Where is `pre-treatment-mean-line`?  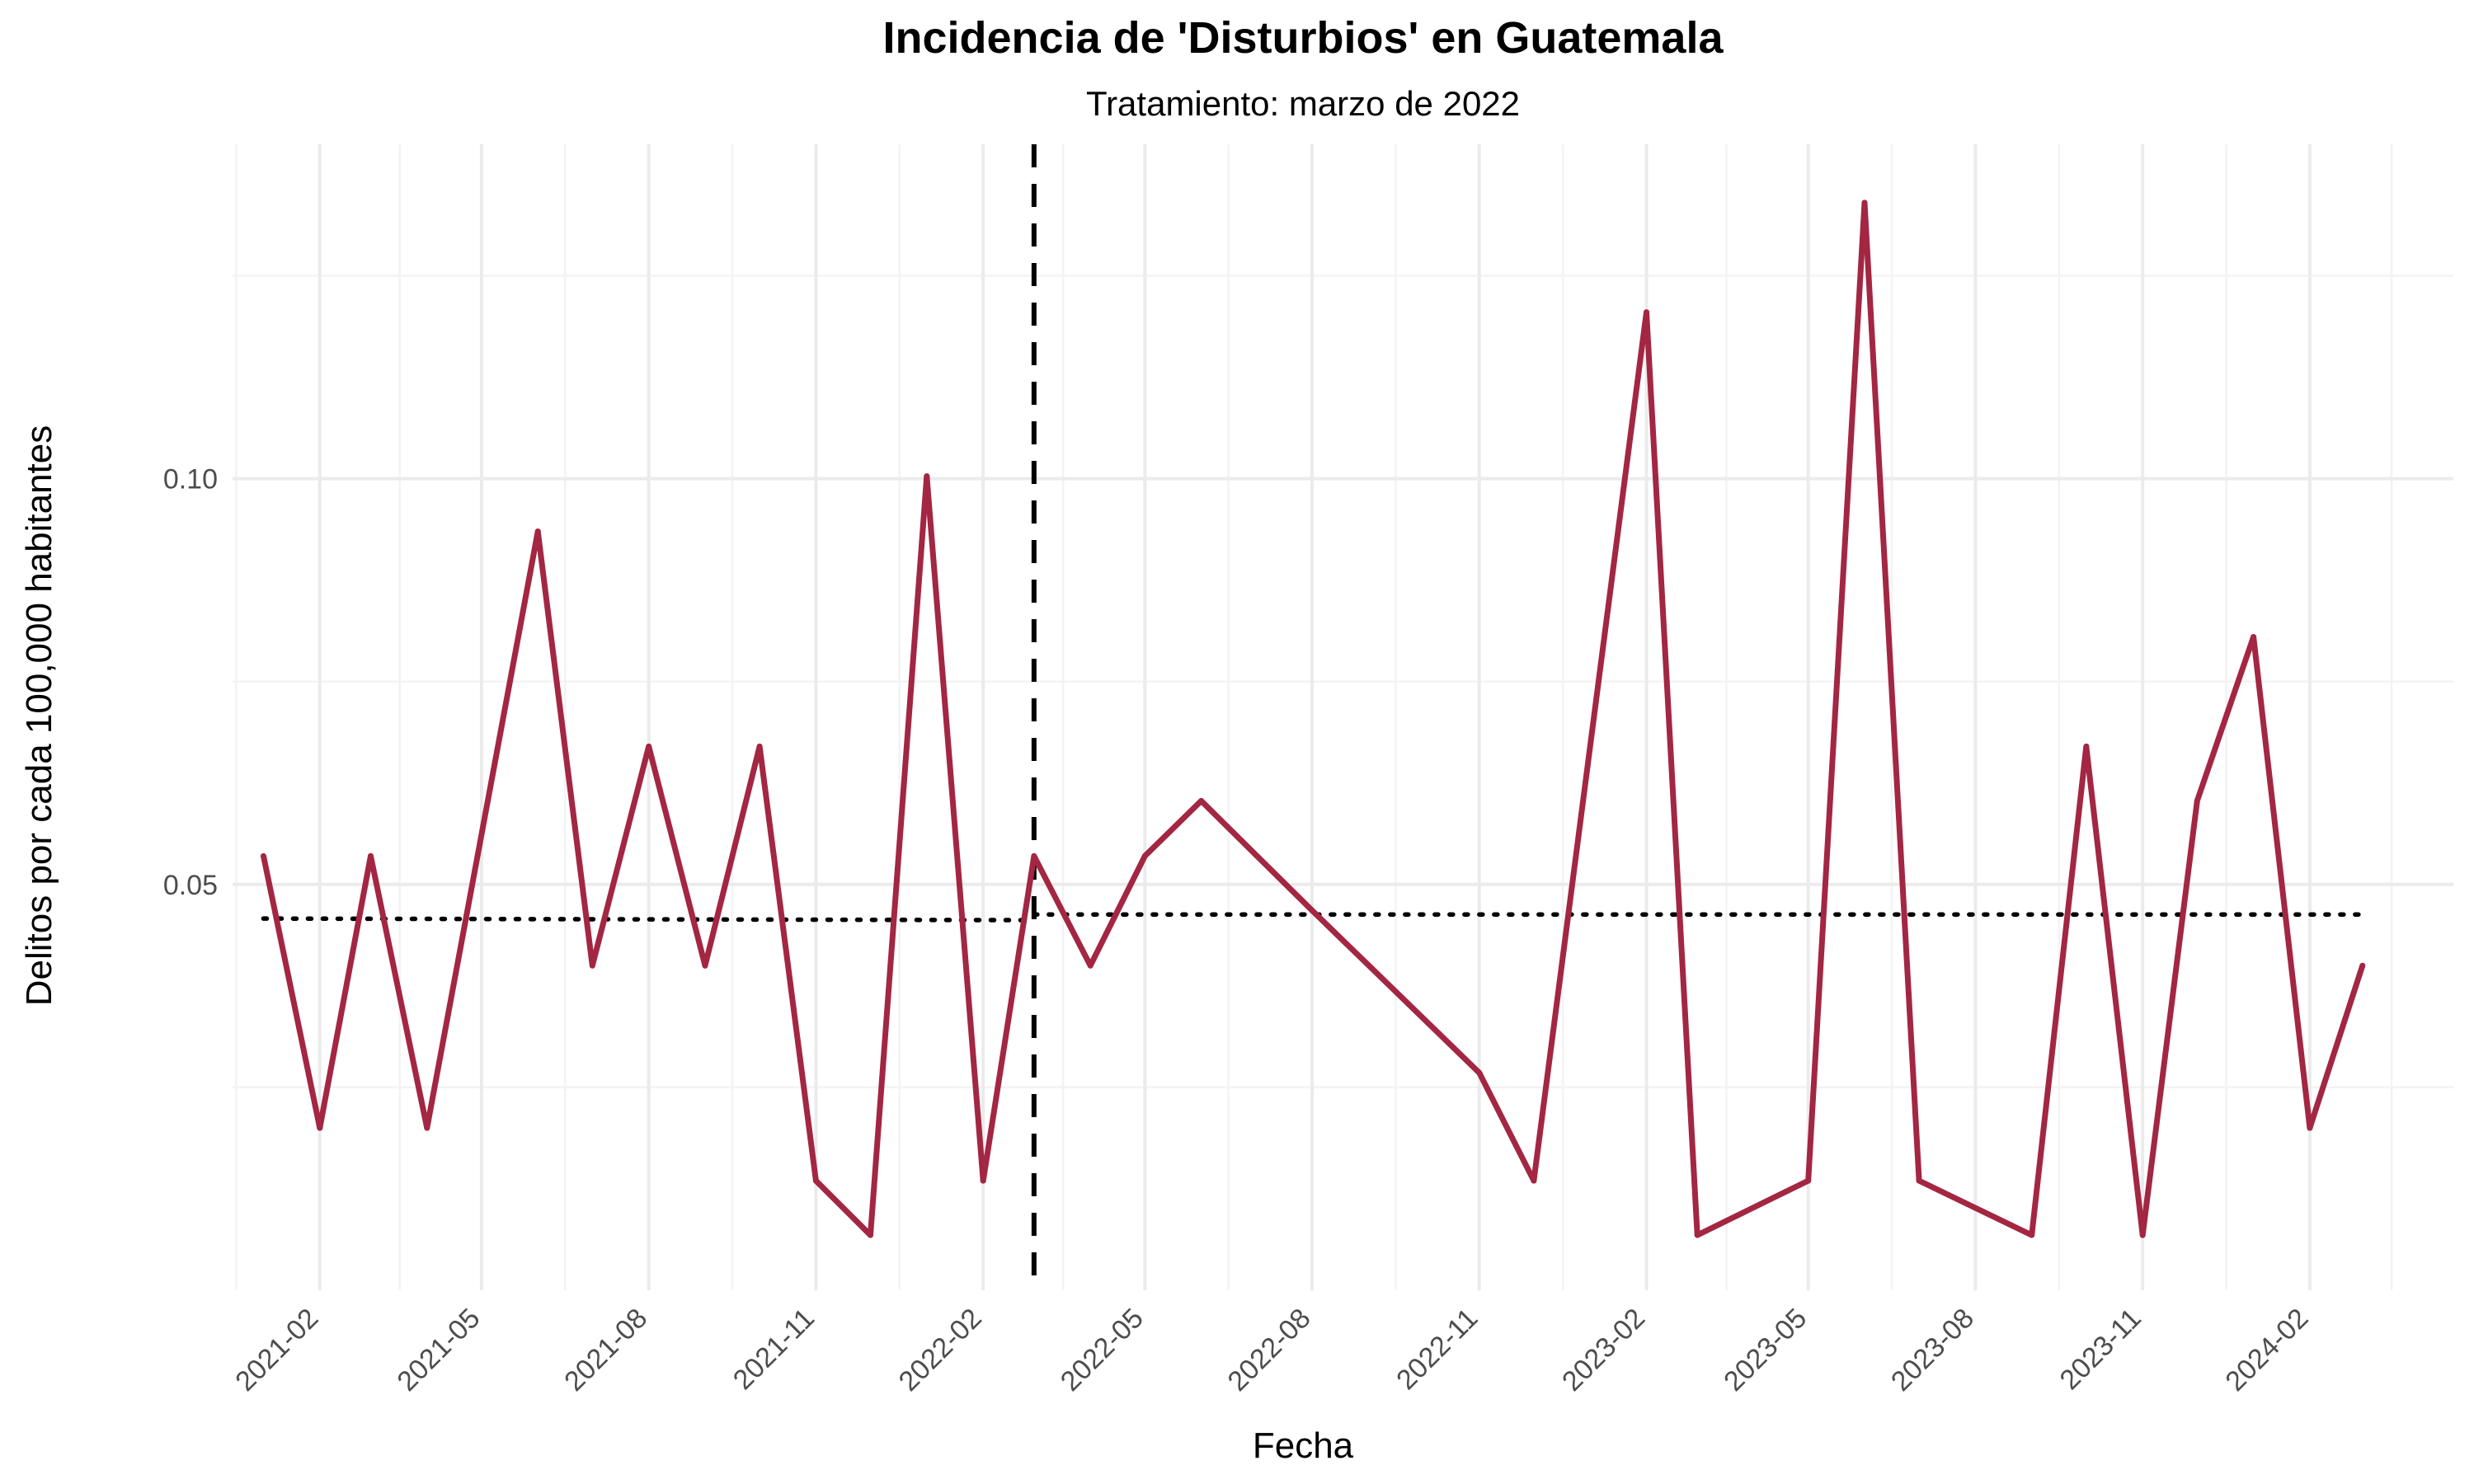
pre-treatment-mean-line is located at coordinates (649, 919).